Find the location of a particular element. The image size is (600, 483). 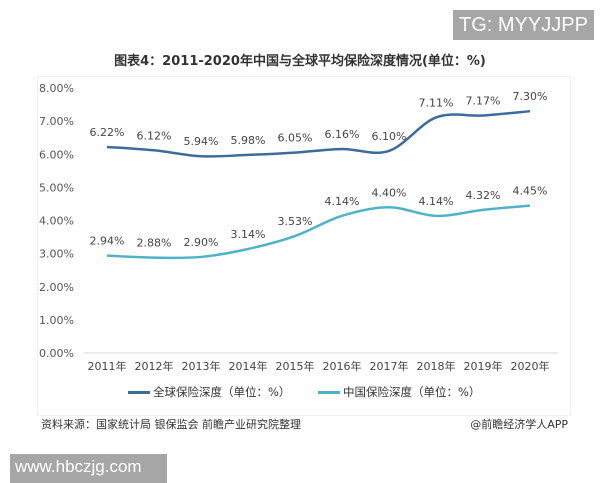

y-tick-label: 5.00% is located at coordinates (56, 187).